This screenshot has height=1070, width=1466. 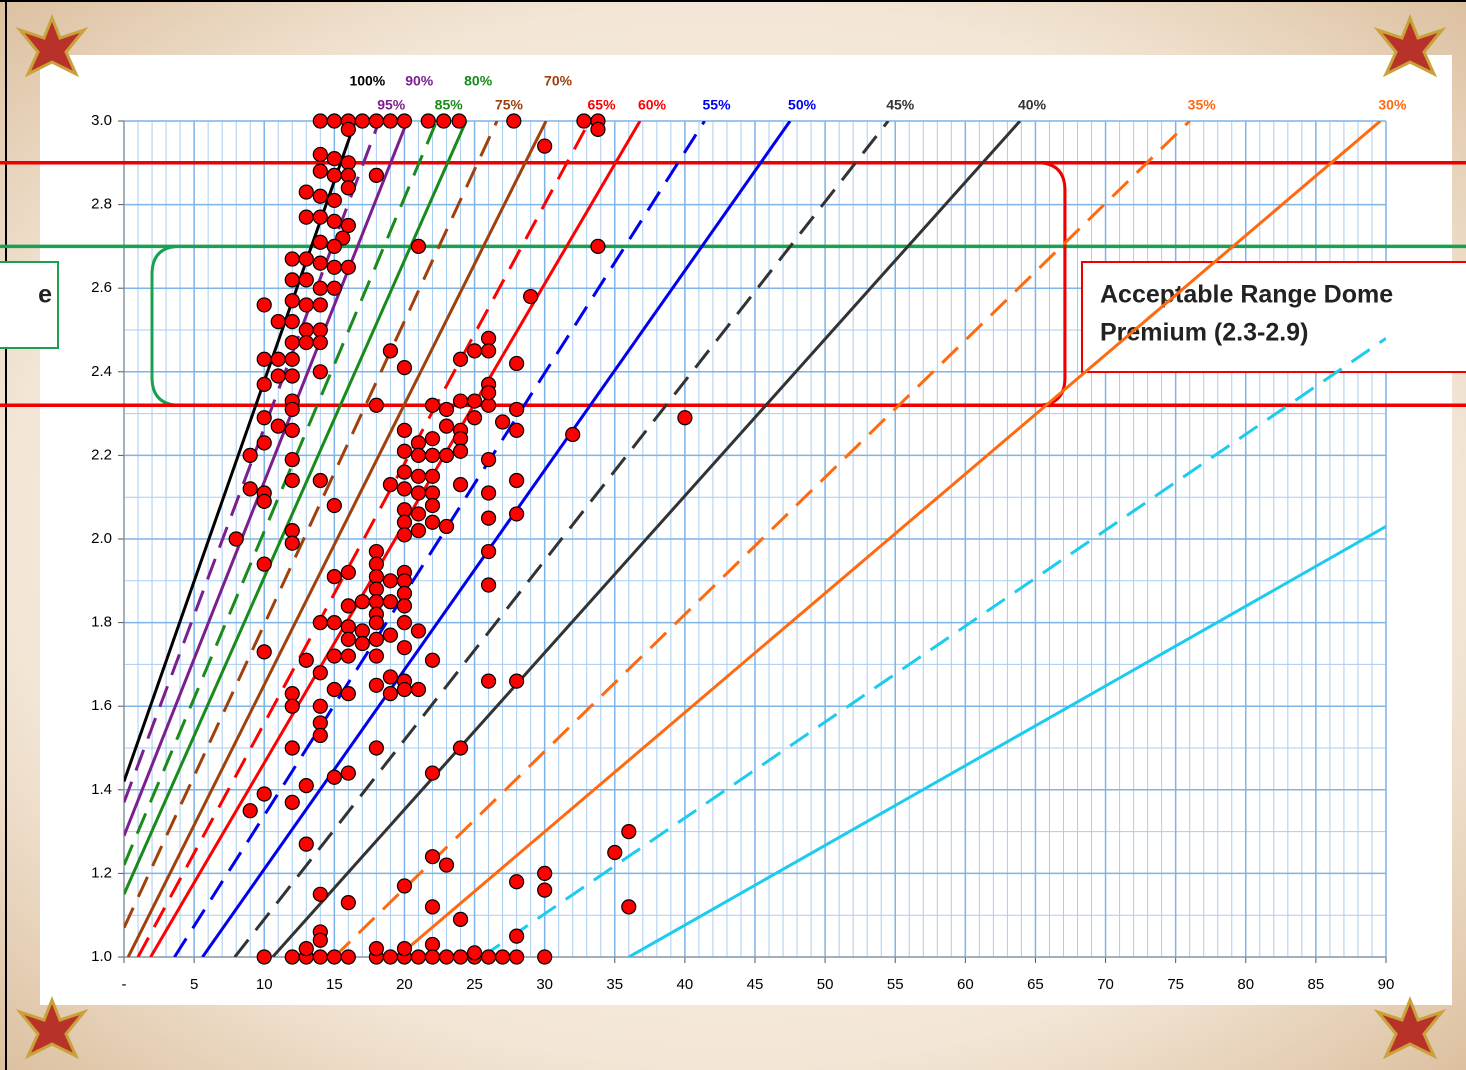 I want to click on series-label: 95%, so click(x=391, y=105).